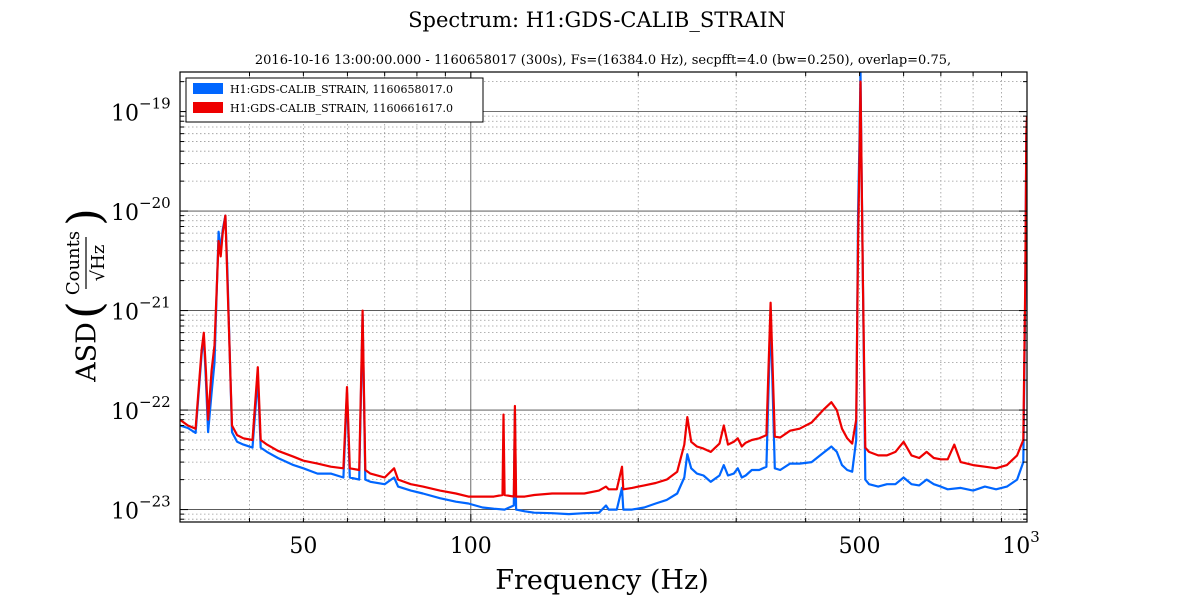 The width and height of the screenshot is (1200, 600). What do you see at coordinates (664, 543) in the screenshot?
I see `x-tick-labels: 50 100 500 103` at bounding box center [664, 543].